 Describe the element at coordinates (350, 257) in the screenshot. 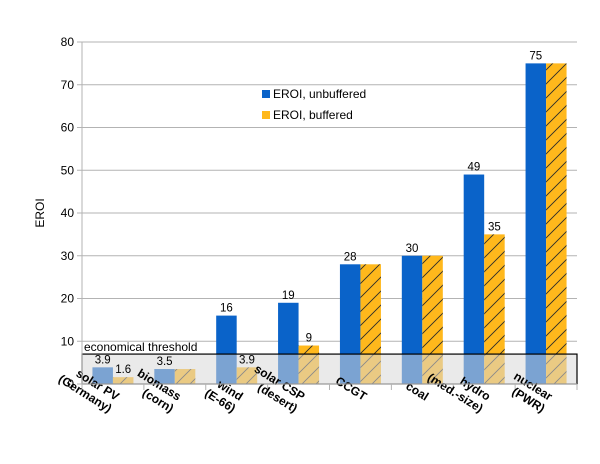

I see `data-label-unbuffered: 28` at that location.